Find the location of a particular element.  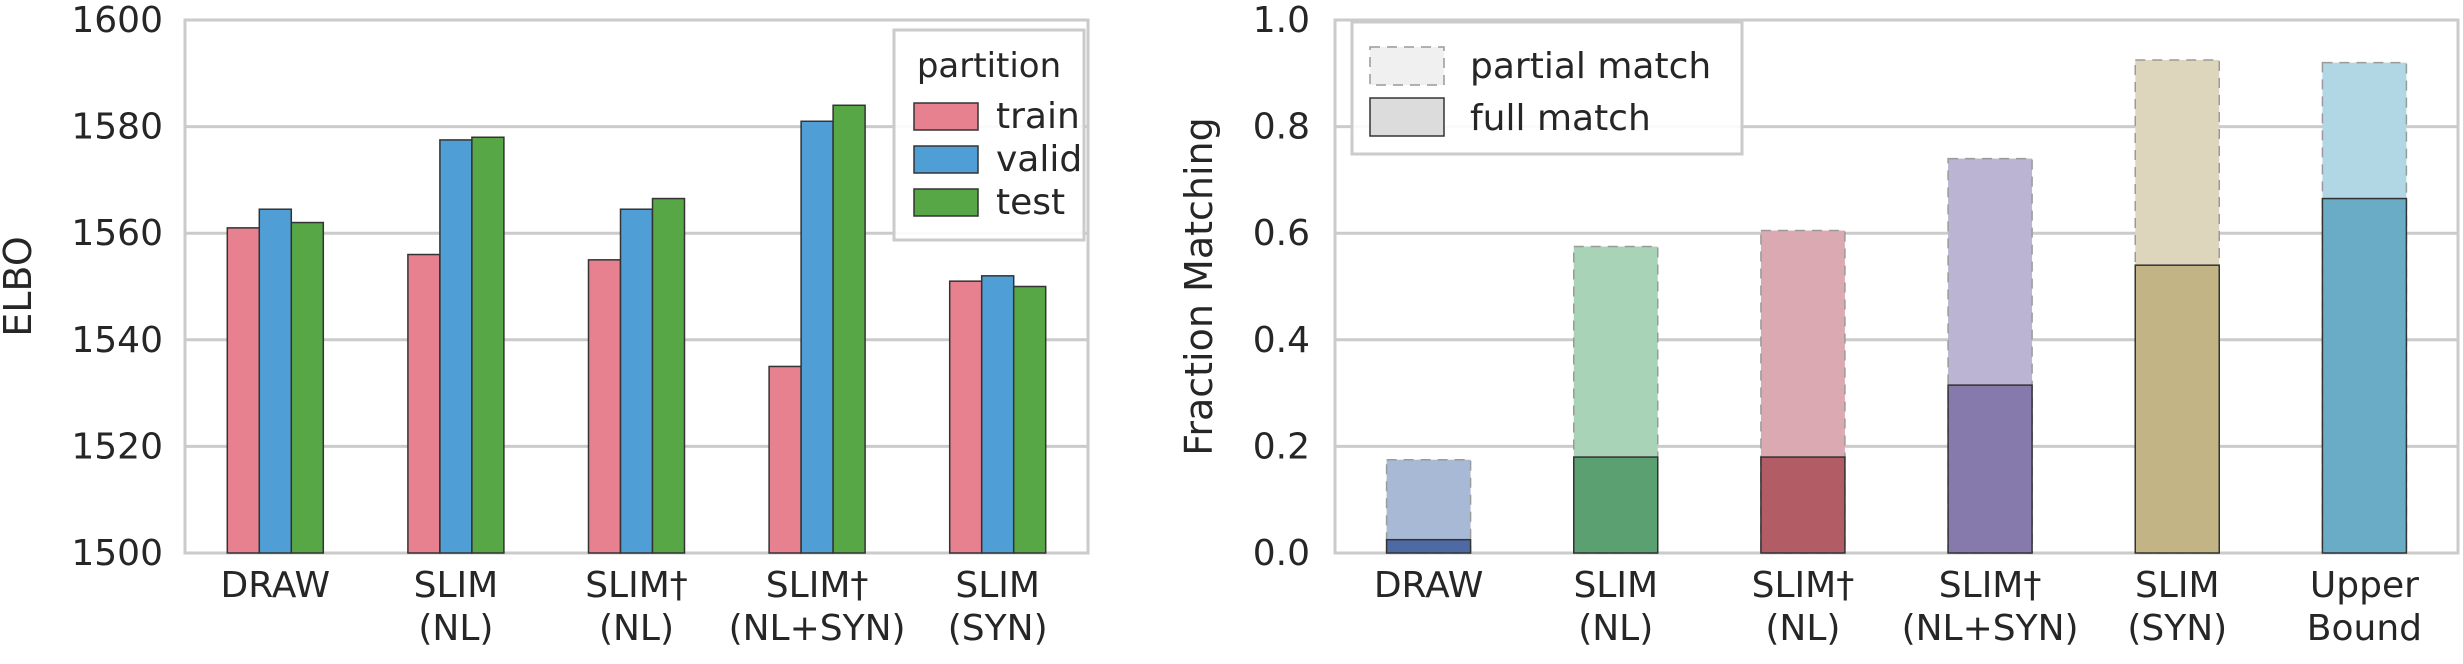

legend-label: valid is located at coordinates (1039, 159).